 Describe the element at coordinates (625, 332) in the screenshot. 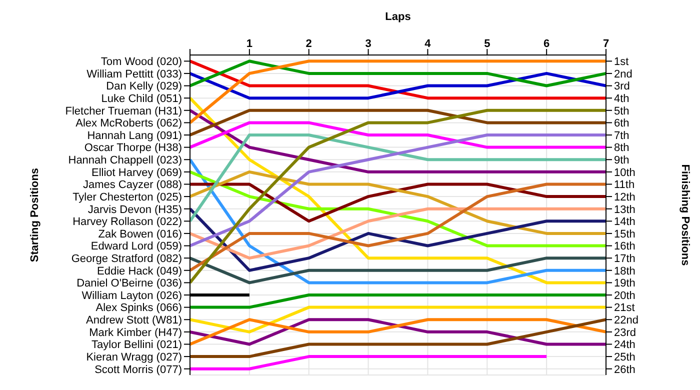

I see `y2-tick-label: 23rd` at that location.